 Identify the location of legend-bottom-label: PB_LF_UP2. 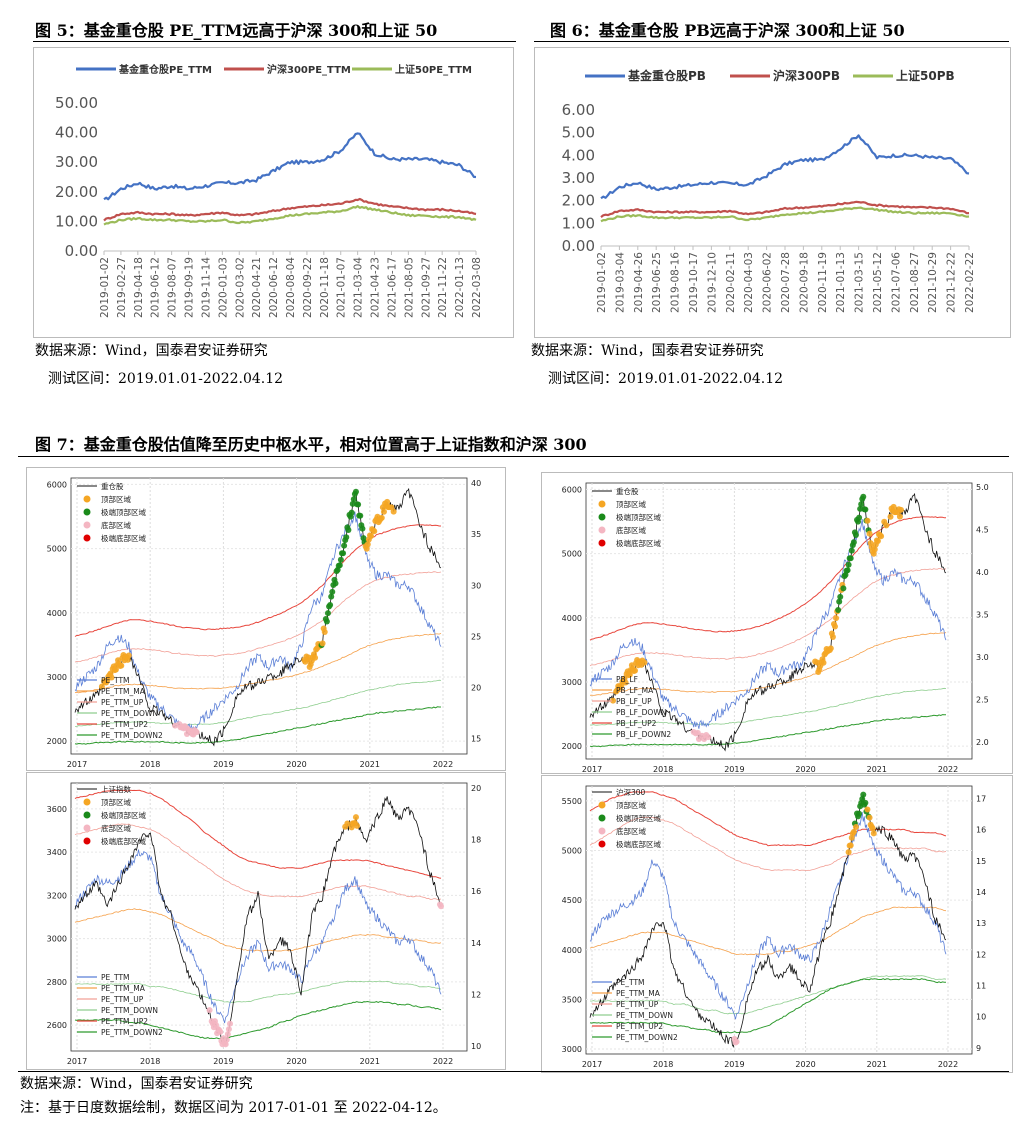
(636, 723).